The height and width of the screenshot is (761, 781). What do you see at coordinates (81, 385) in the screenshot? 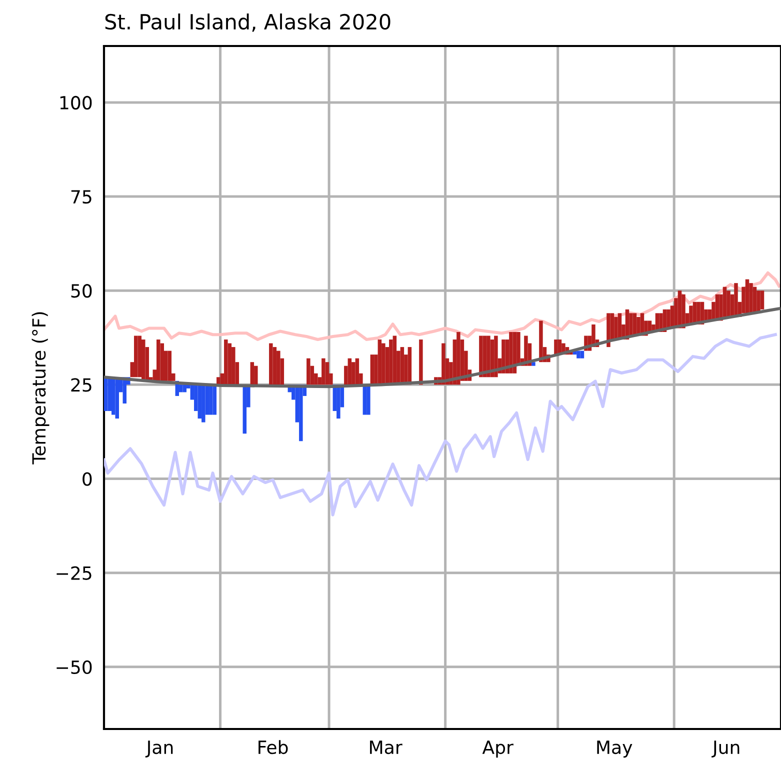
I see `y-tick-label: 25` at bounding box center [81, 385].